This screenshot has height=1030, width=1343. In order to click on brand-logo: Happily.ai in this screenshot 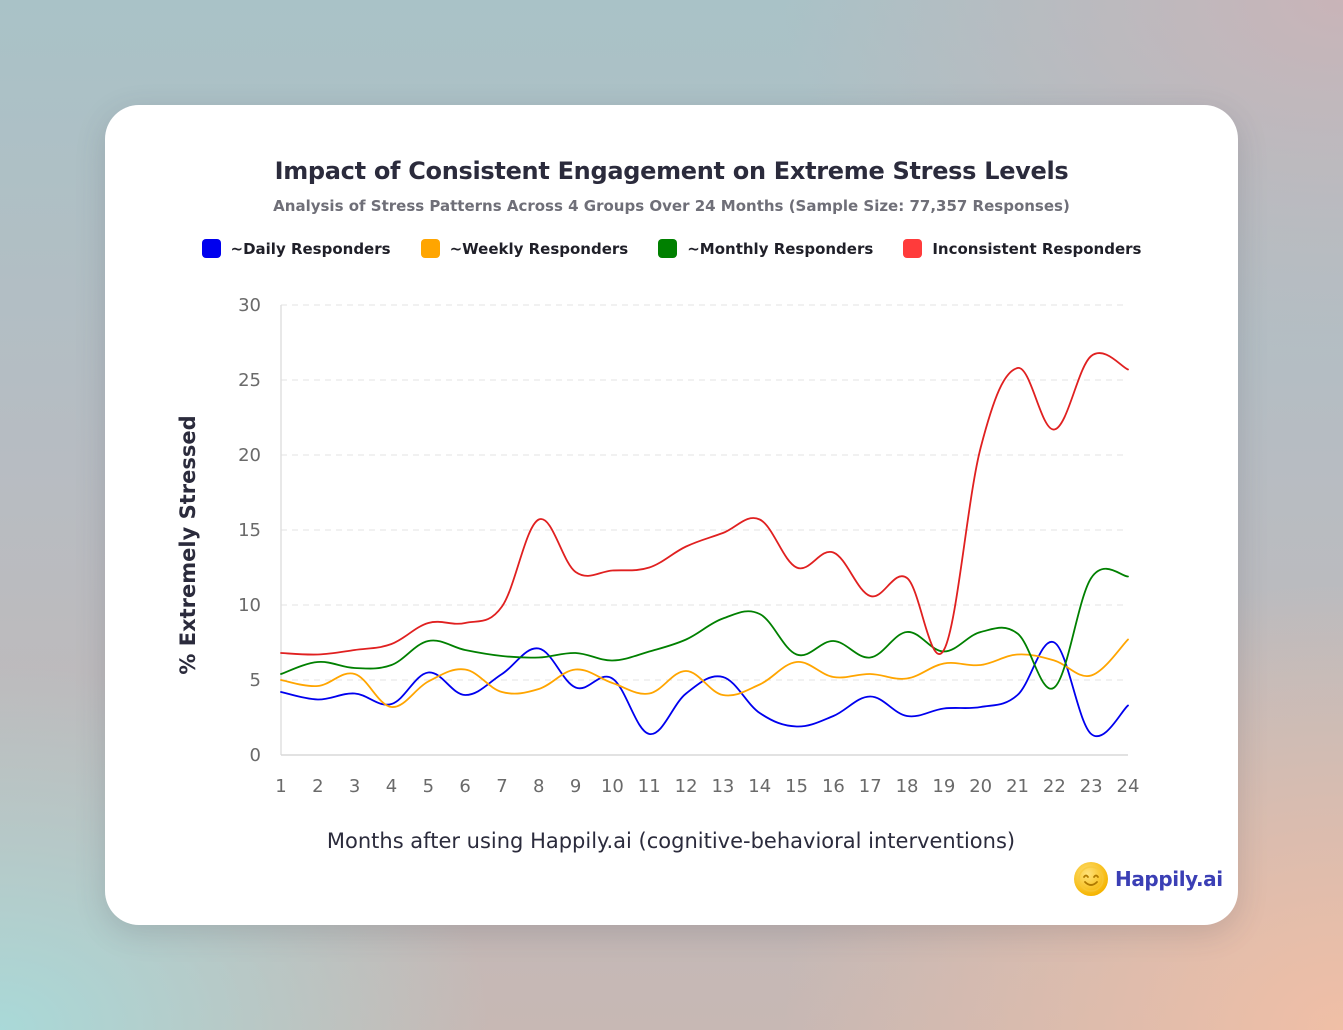, I will do `click(1148, 879)`.